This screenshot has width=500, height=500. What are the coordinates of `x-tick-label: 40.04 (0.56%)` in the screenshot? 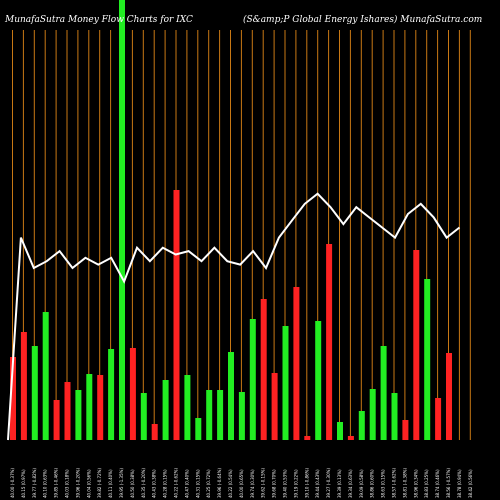 It's located at (88, 483).